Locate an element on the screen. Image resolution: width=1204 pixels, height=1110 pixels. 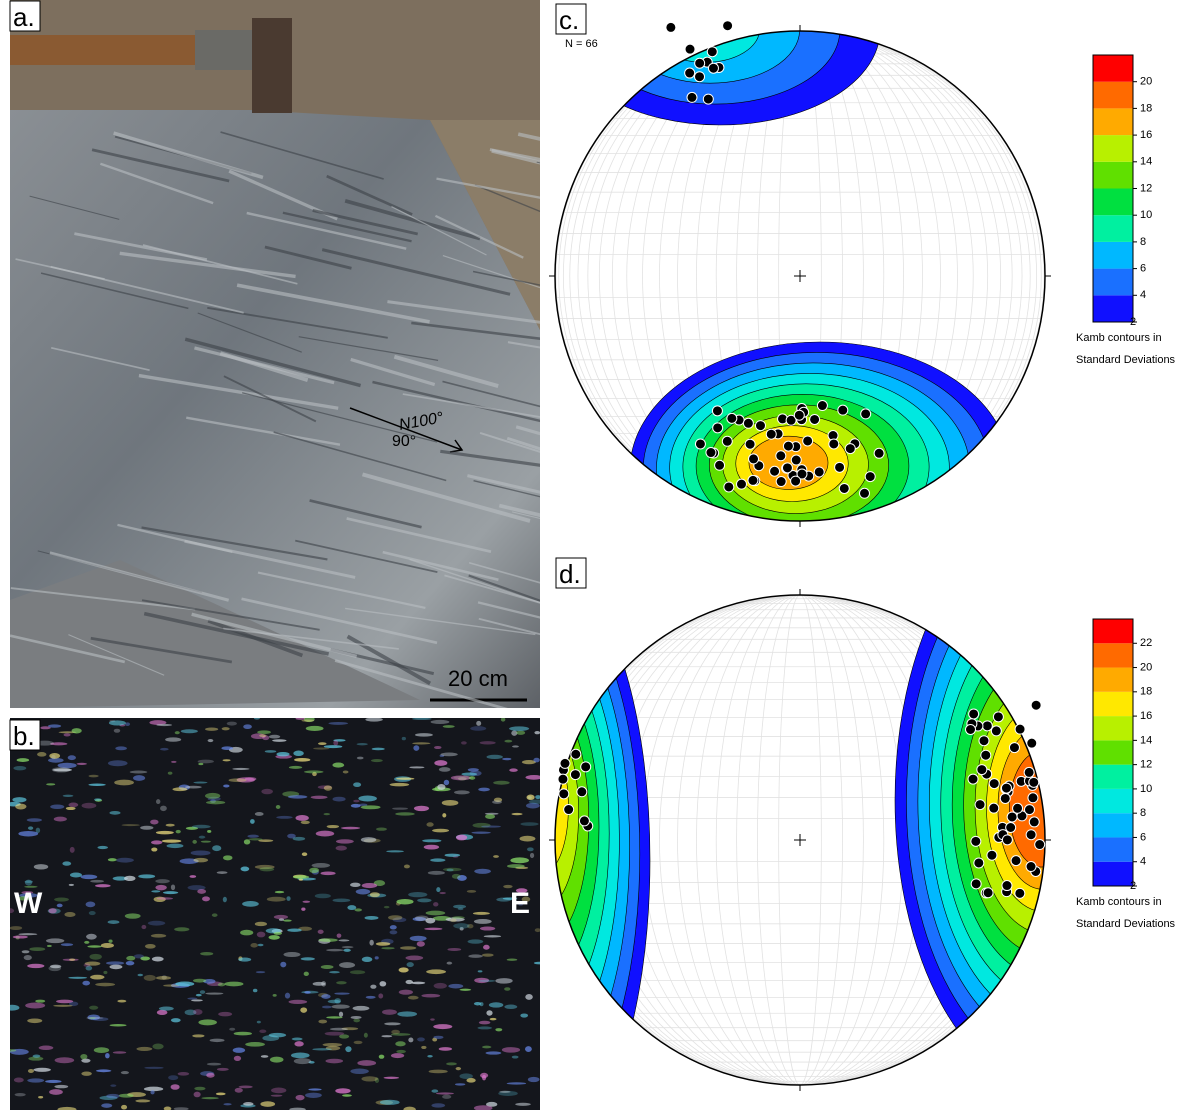
colorbar-tick-label: 18 is located at coordinates (1146, 692).